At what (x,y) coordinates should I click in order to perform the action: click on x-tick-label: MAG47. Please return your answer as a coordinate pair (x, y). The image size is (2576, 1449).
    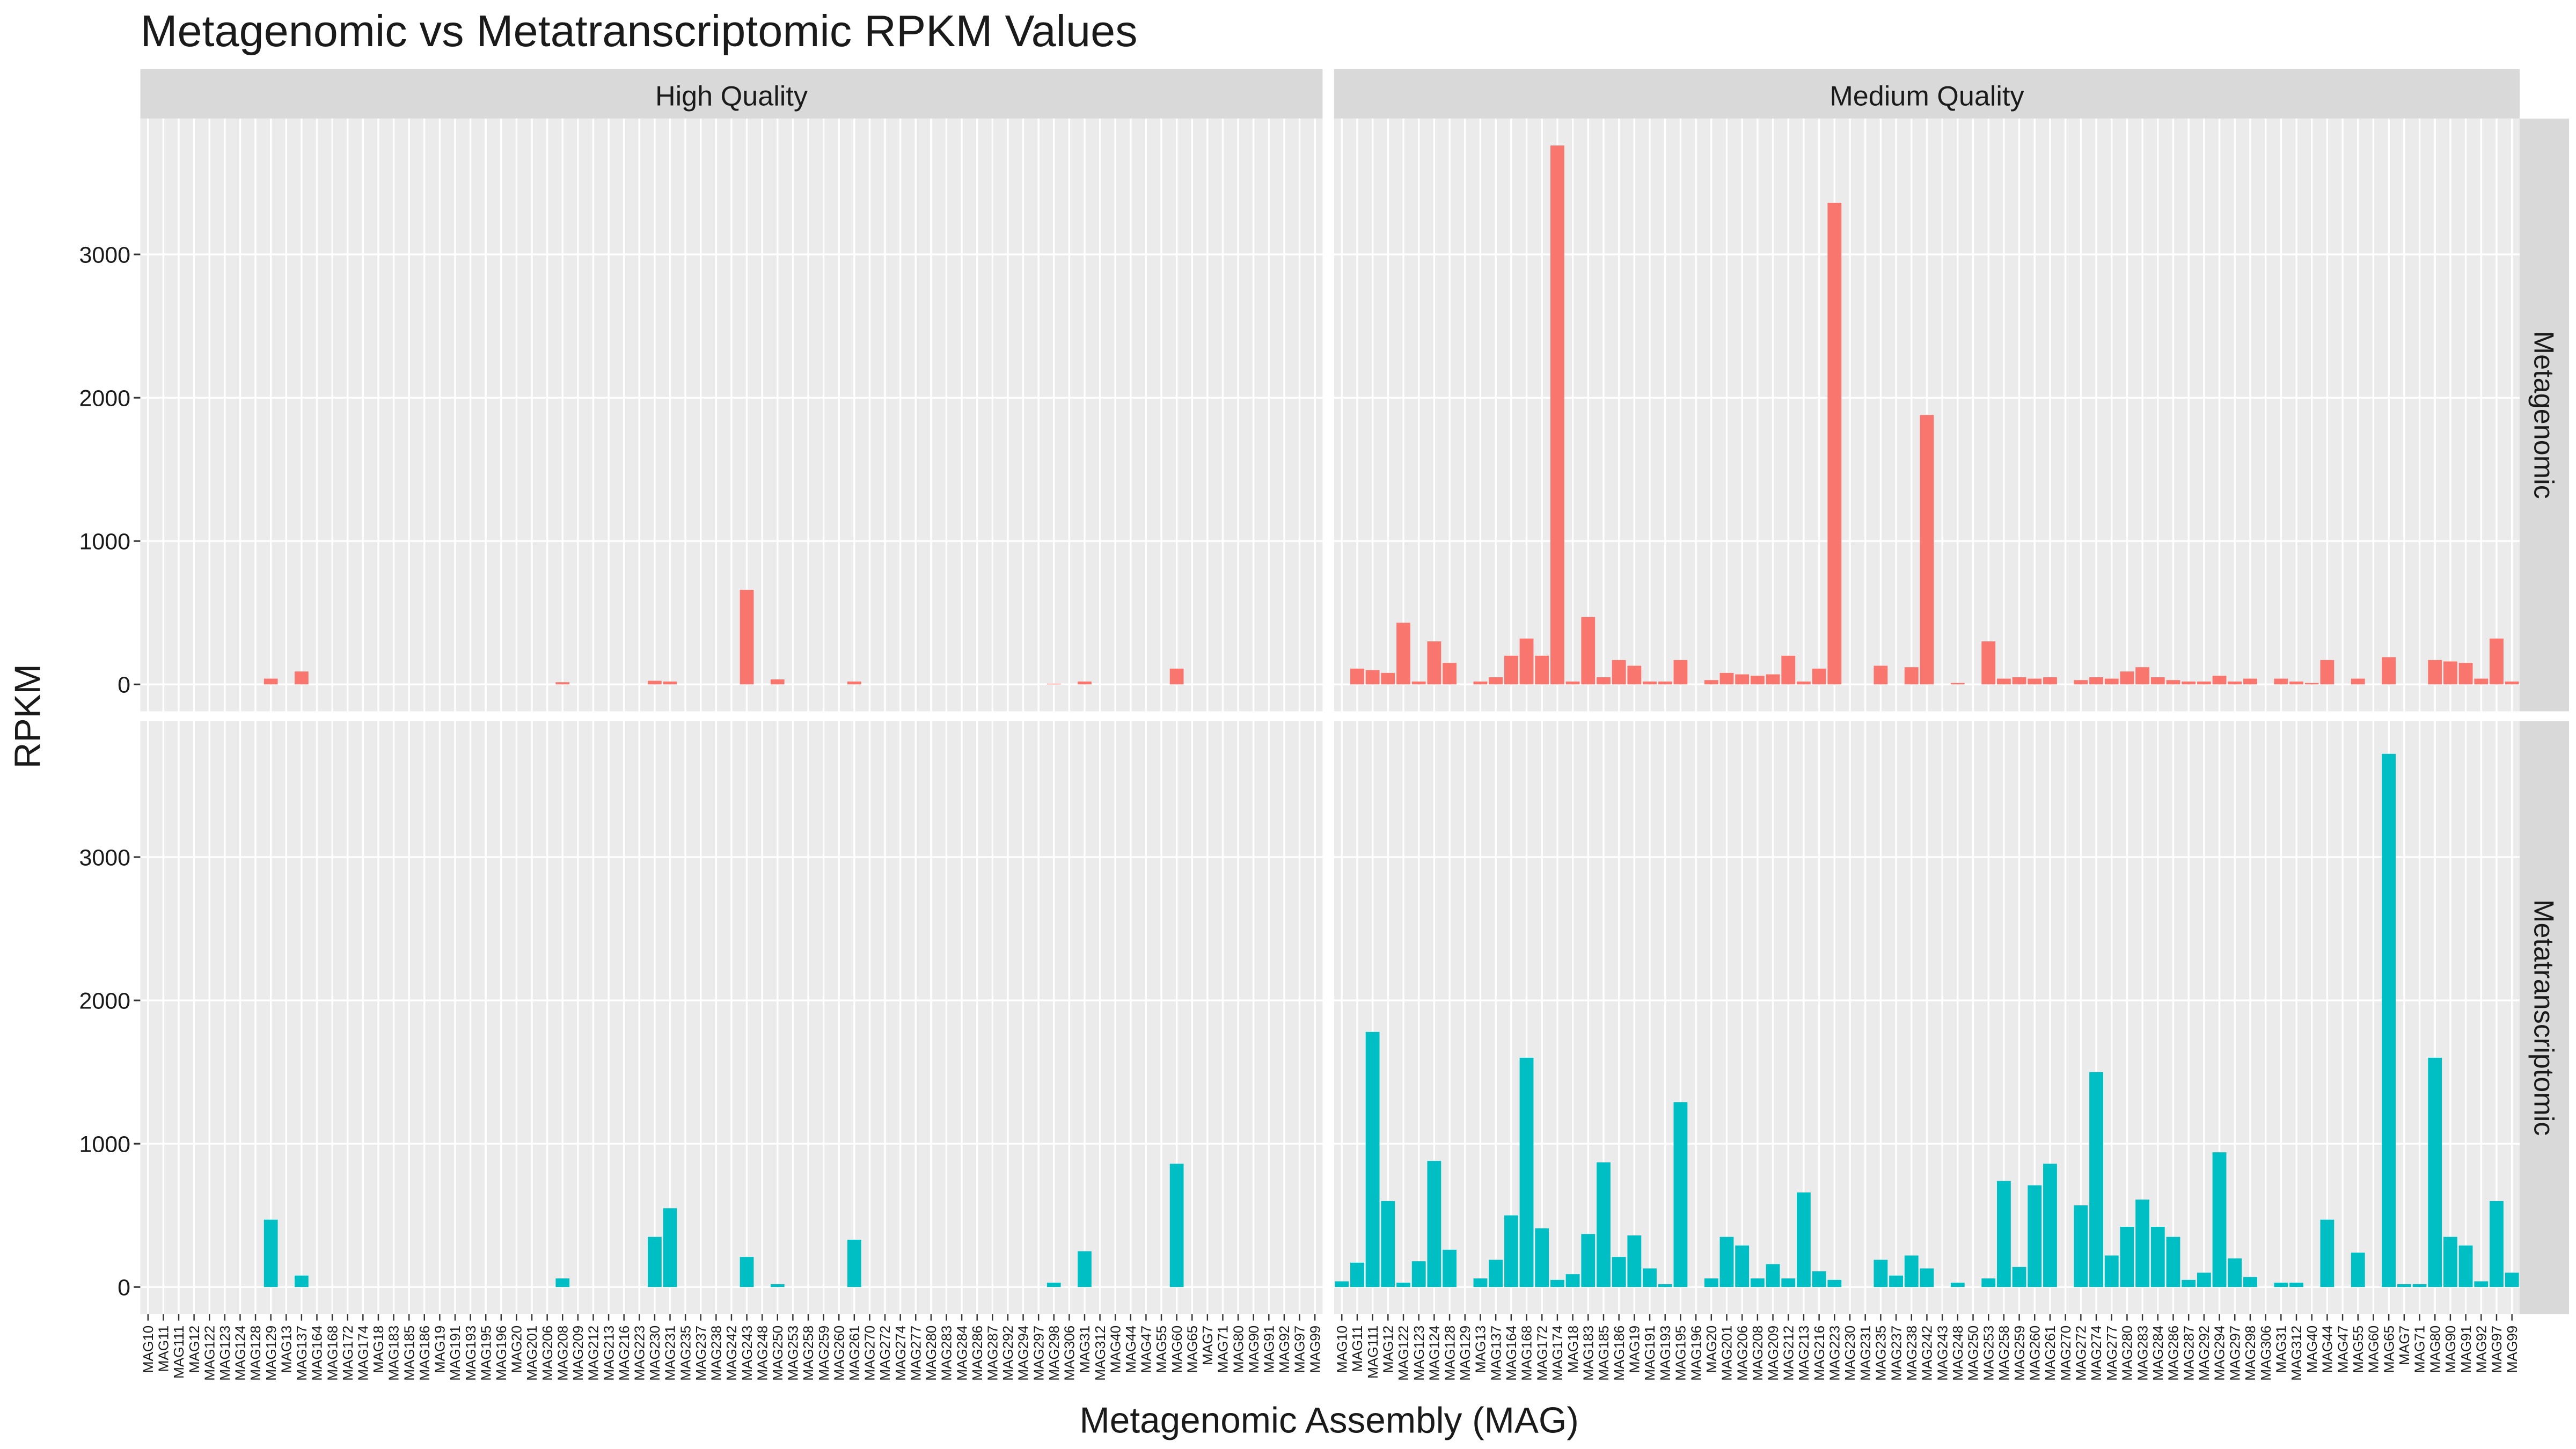
    Looking at the image, I should click on (2342, 1349).